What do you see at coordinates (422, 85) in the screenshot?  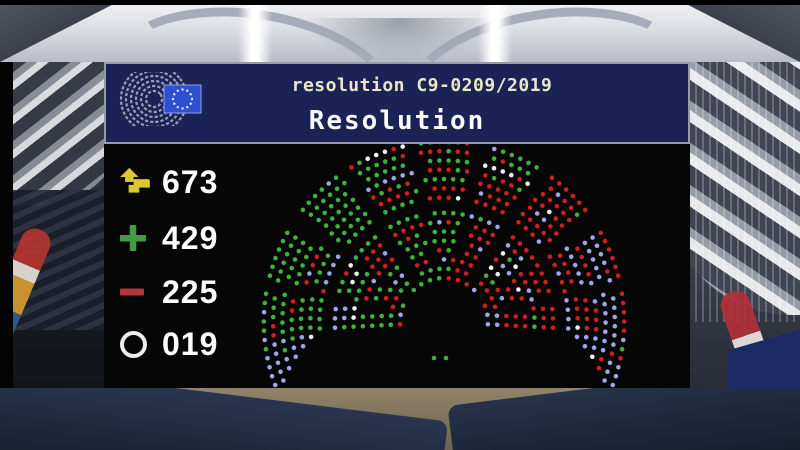 I see `vote-reference: resolution C9-0209/2019` at bounding box center [422, 85].